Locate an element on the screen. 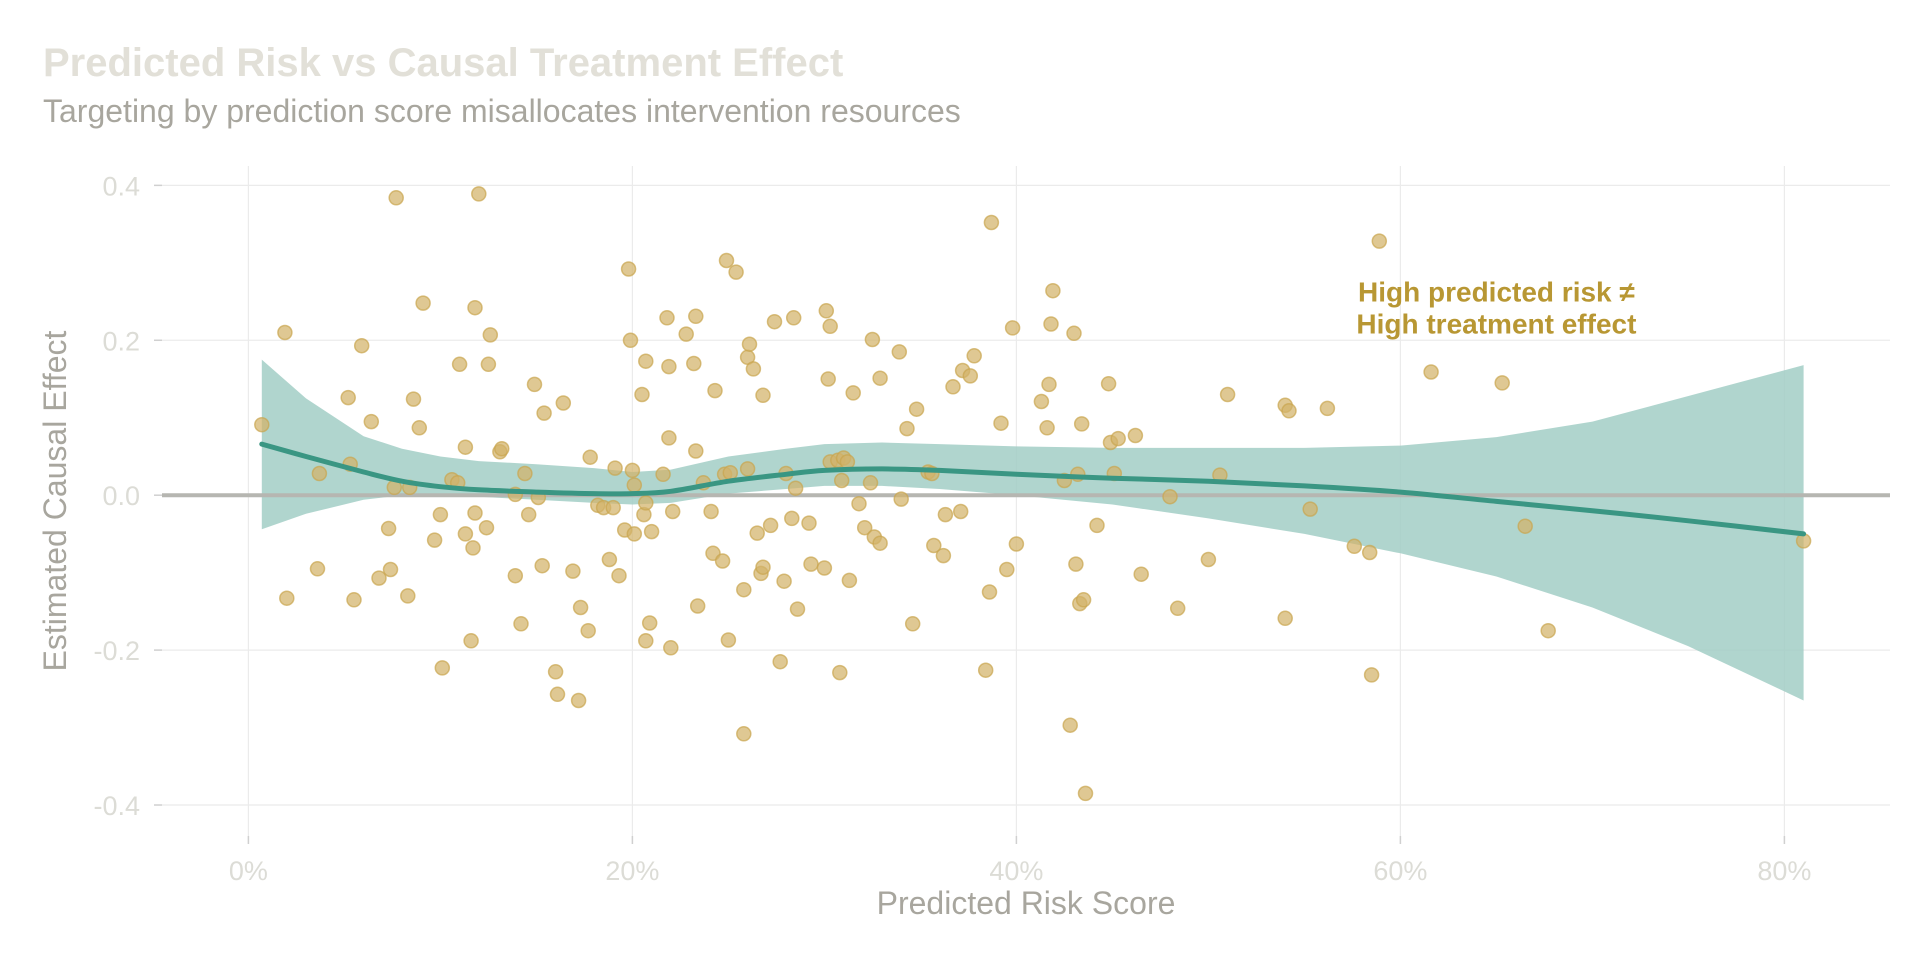 The height and width of the screenshot is (960, 1920). smooth-trend-line is located at coordinates (1033, 489).